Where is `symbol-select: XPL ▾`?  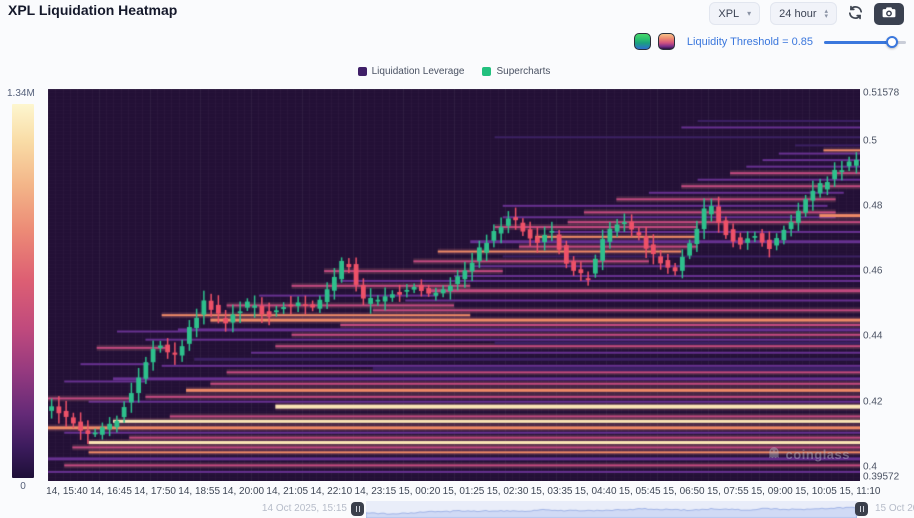
symbol-select: XPL ▾ is located at coordinates (735, 13).